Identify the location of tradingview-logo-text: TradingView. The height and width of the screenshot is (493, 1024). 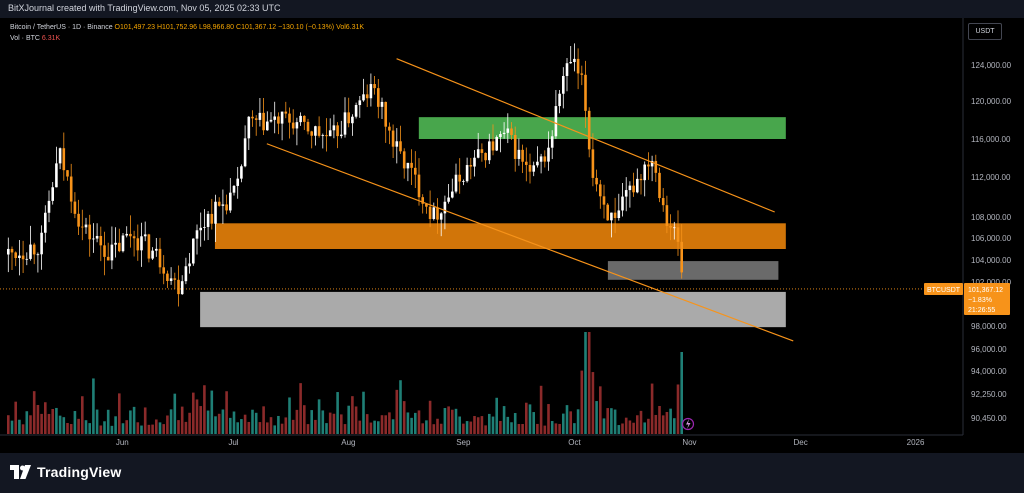
(79, 472).